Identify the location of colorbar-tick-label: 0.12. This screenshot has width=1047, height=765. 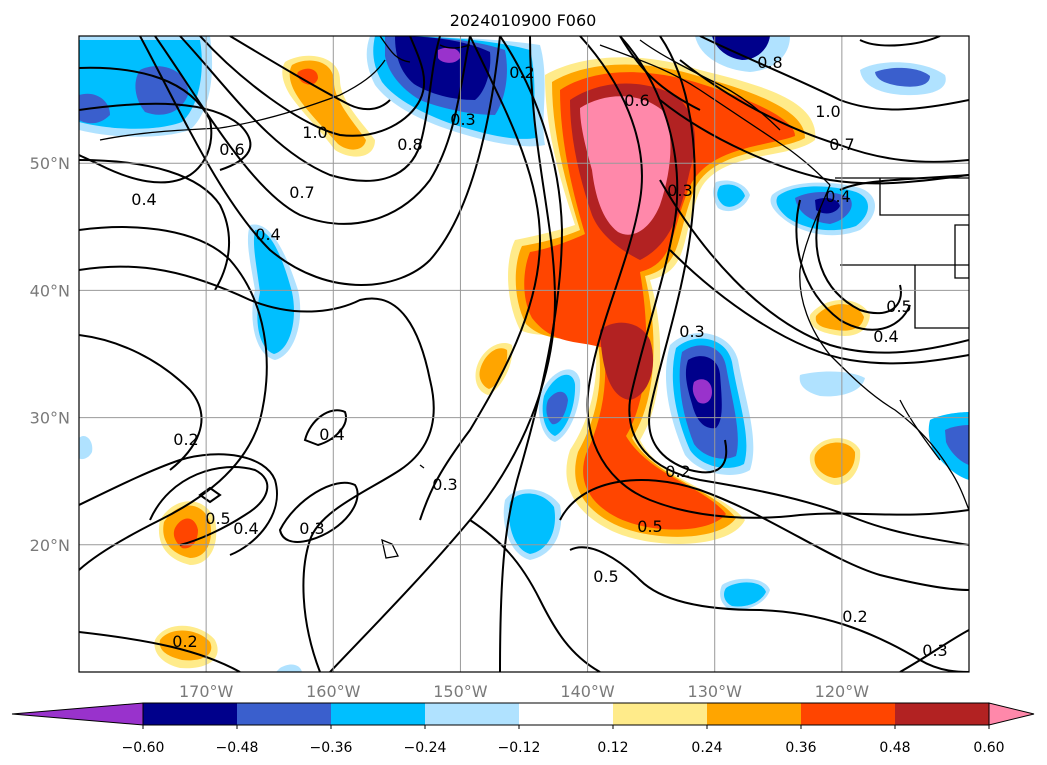
(612, 748).